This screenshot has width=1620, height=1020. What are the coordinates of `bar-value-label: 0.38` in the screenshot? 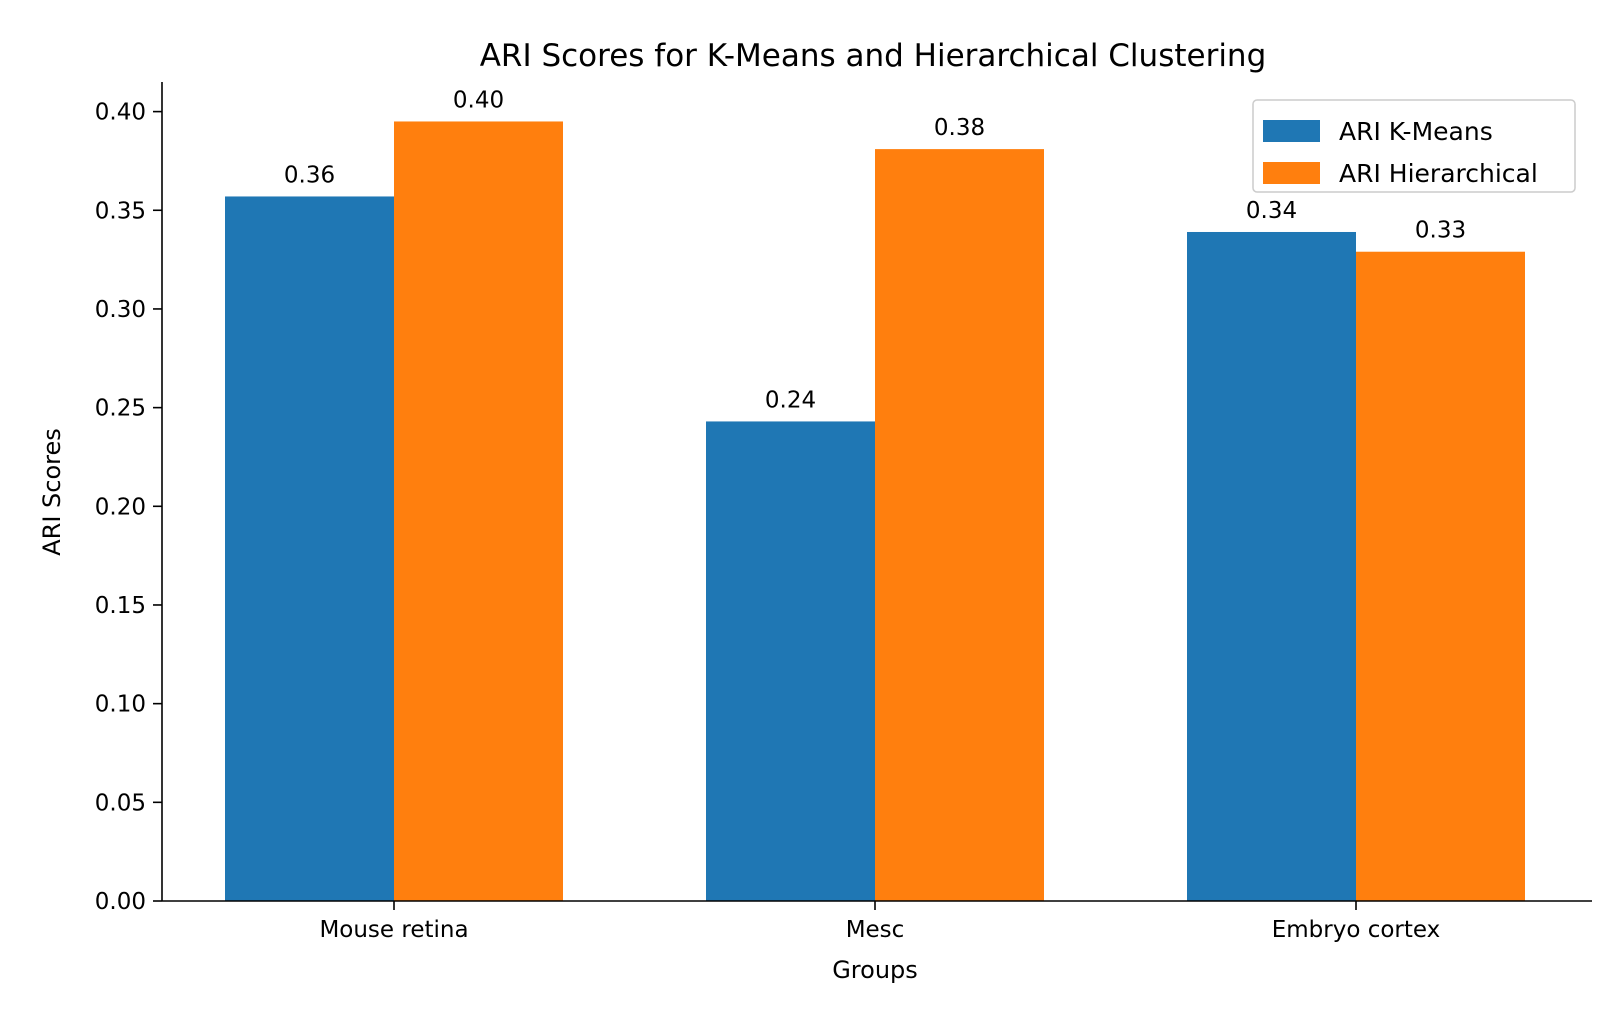 It's located at (959, 128).